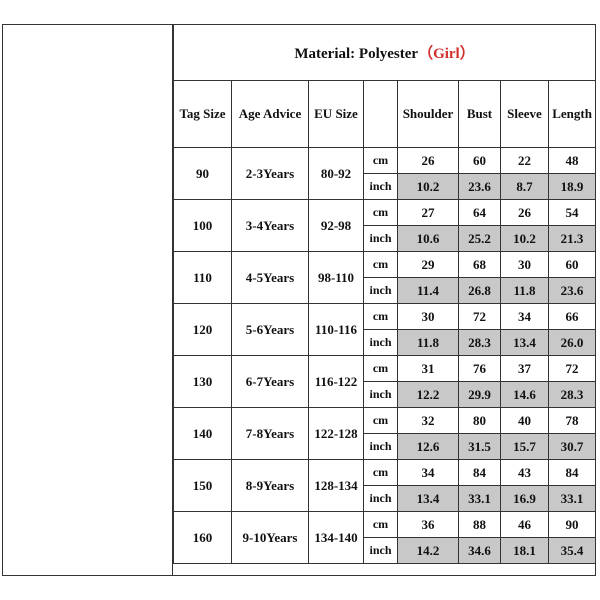 The height and width of the screenshot is (600, 600). Describe the element at coordinates (336, 114) in the screenshot. I see `header-eu-size: EU Size` at that location.